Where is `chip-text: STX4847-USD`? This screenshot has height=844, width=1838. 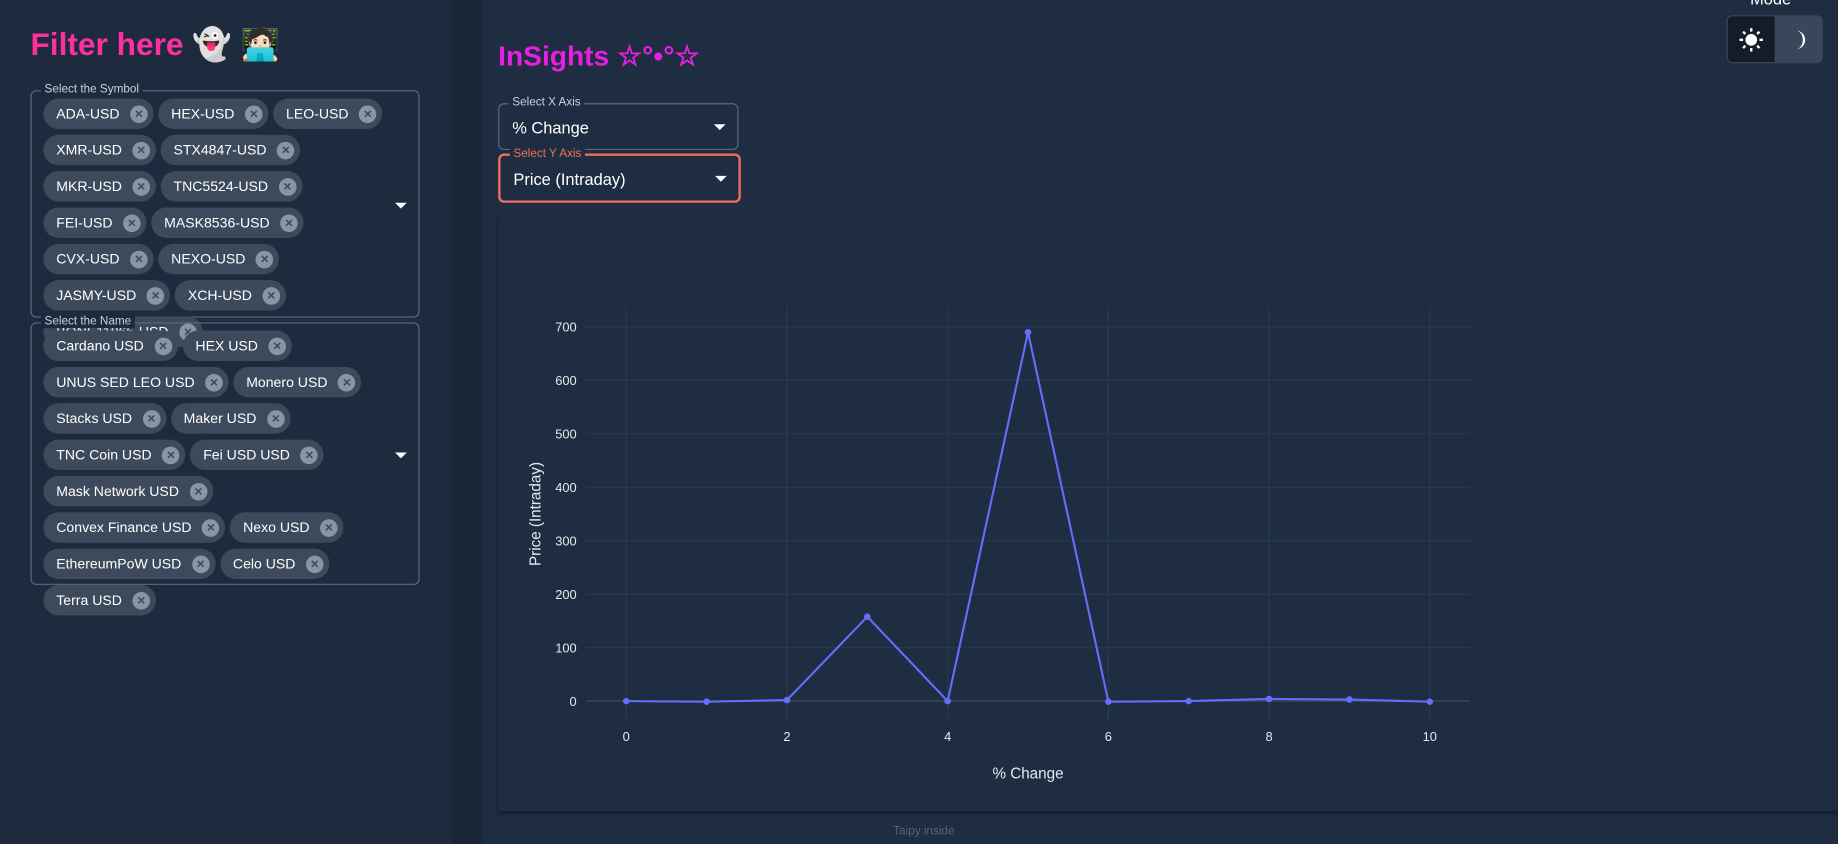 chip-text: STX4847-USD is located at coordinates (220, 150).